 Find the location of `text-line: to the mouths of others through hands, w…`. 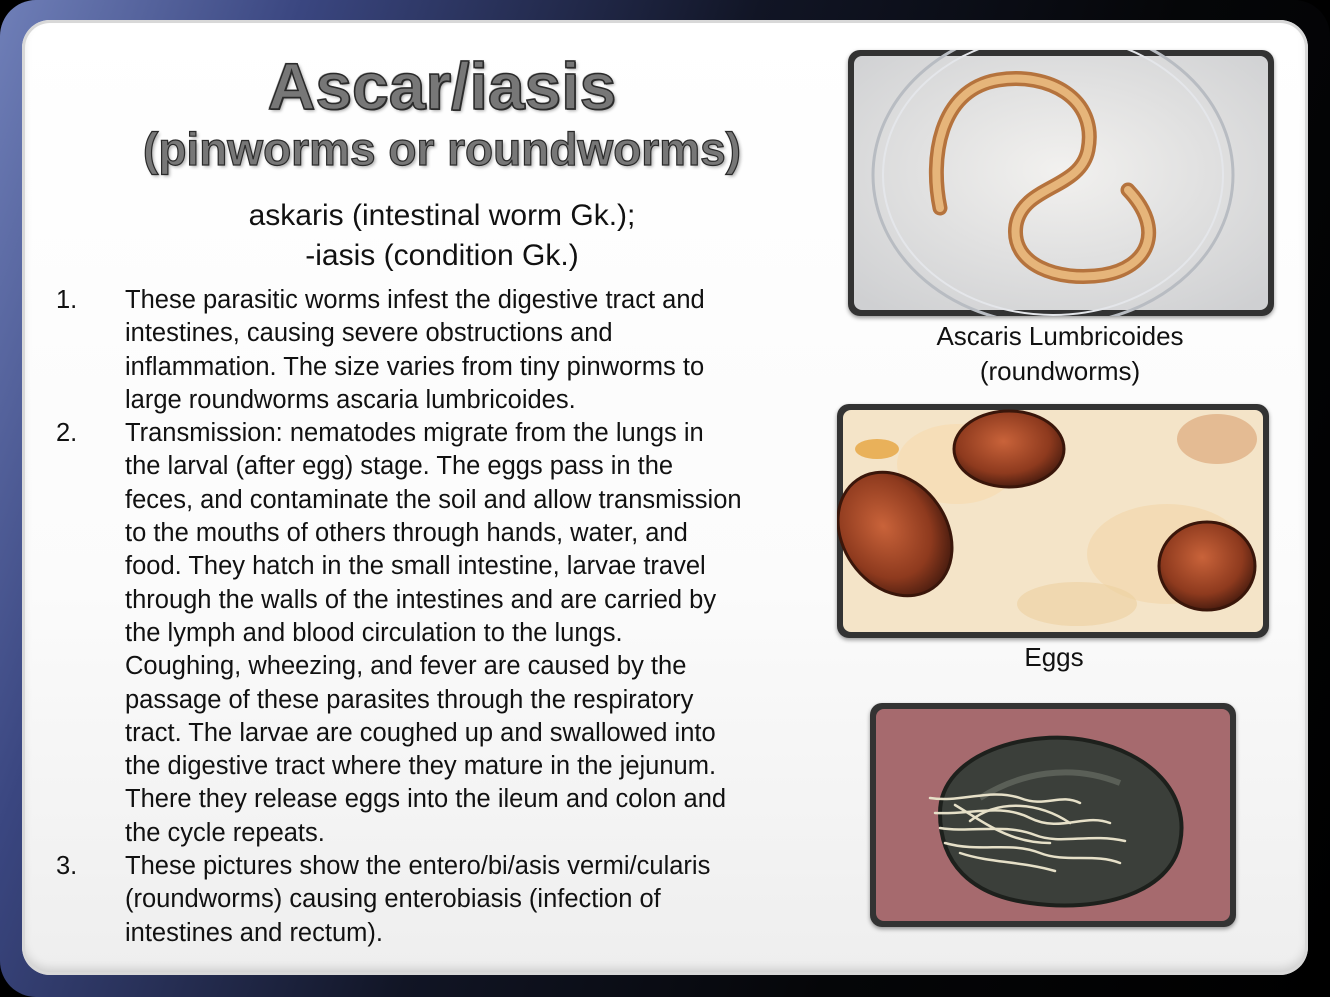

text-line: to the mouths of others through hands, w… is located at coordinates (406, 533).